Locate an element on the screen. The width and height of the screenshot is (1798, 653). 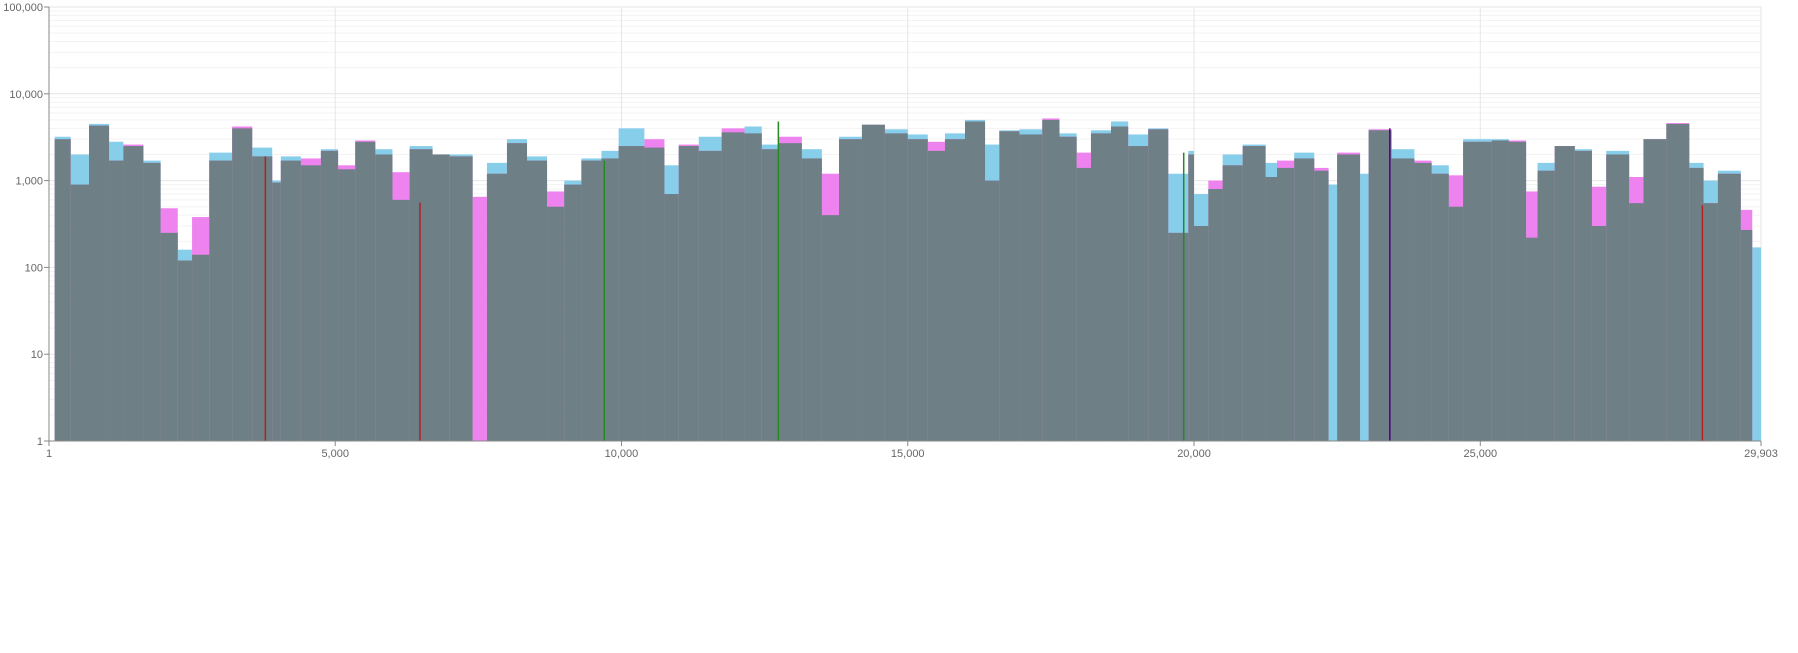
x-tick-label: 29,903 is located at coordinates (1761, 454).